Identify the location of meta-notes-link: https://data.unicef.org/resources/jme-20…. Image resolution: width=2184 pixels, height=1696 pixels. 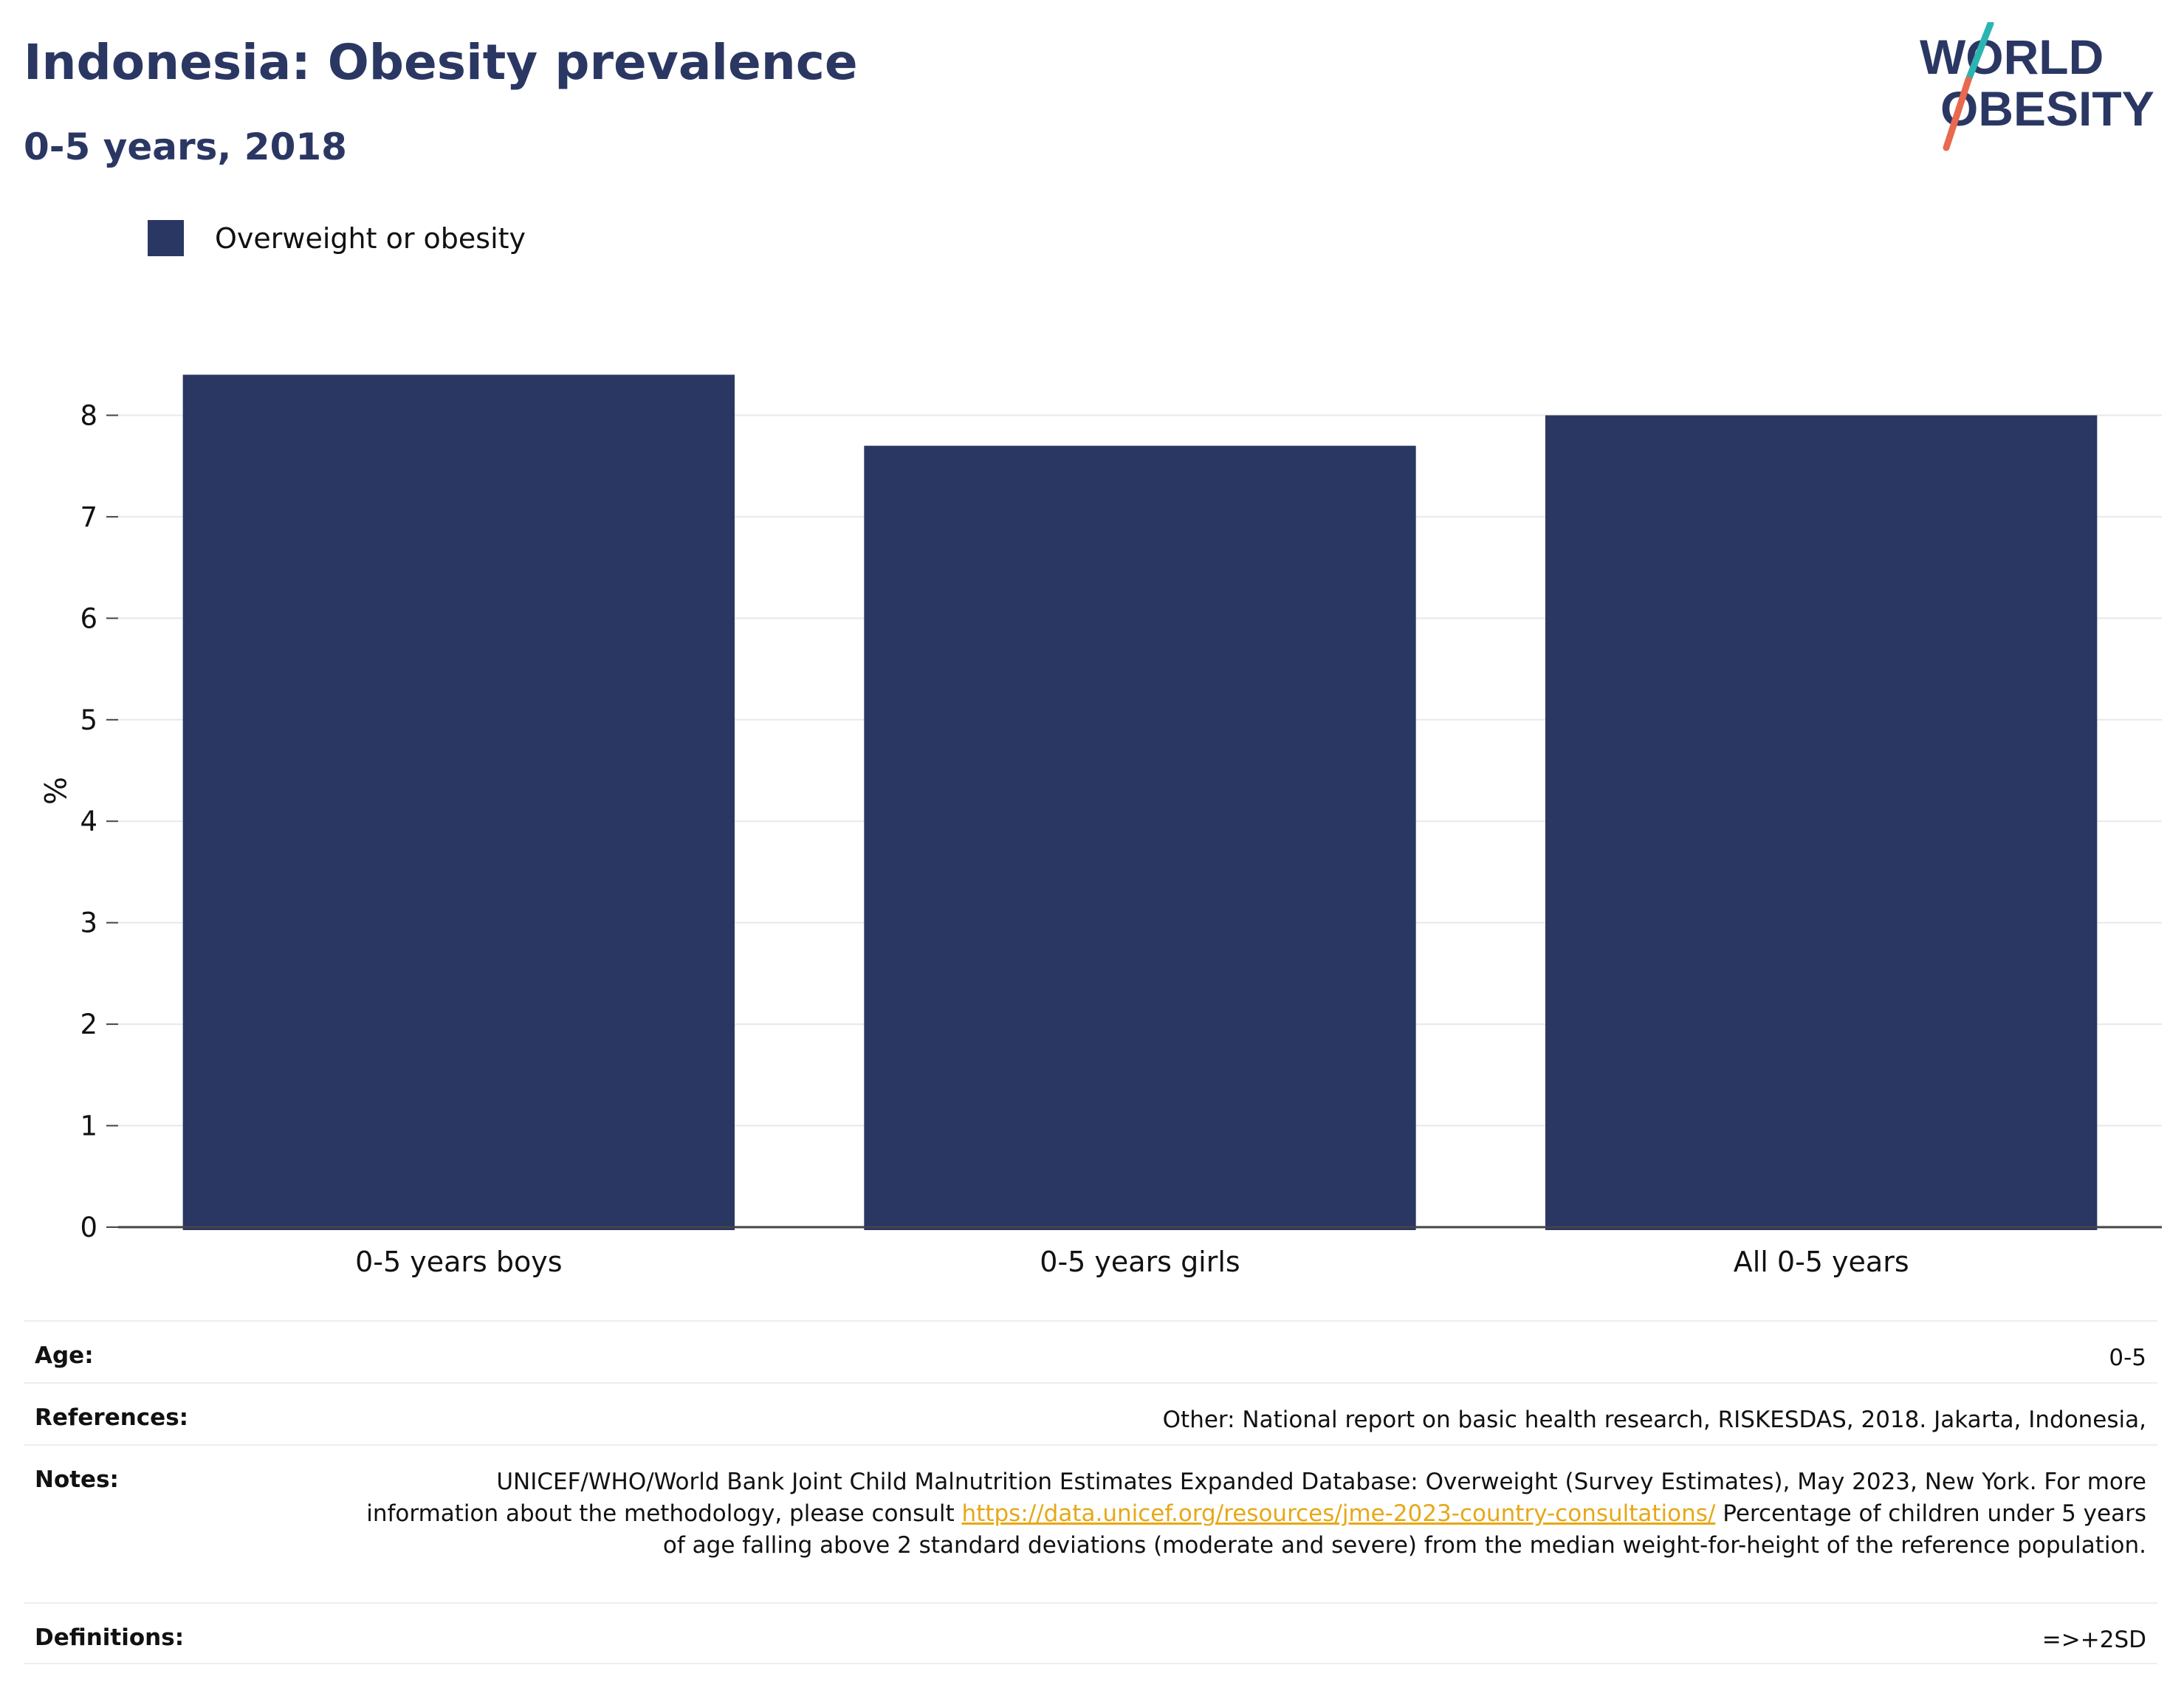
(1338, 1513).